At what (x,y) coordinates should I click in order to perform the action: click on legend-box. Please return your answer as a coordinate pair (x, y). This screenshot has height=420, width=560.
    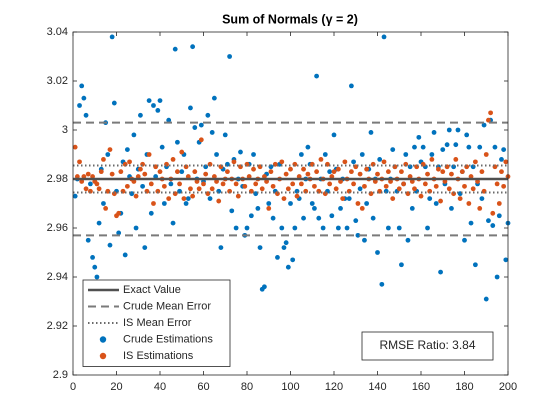
    Looking at the image, I should click on (156, 323).